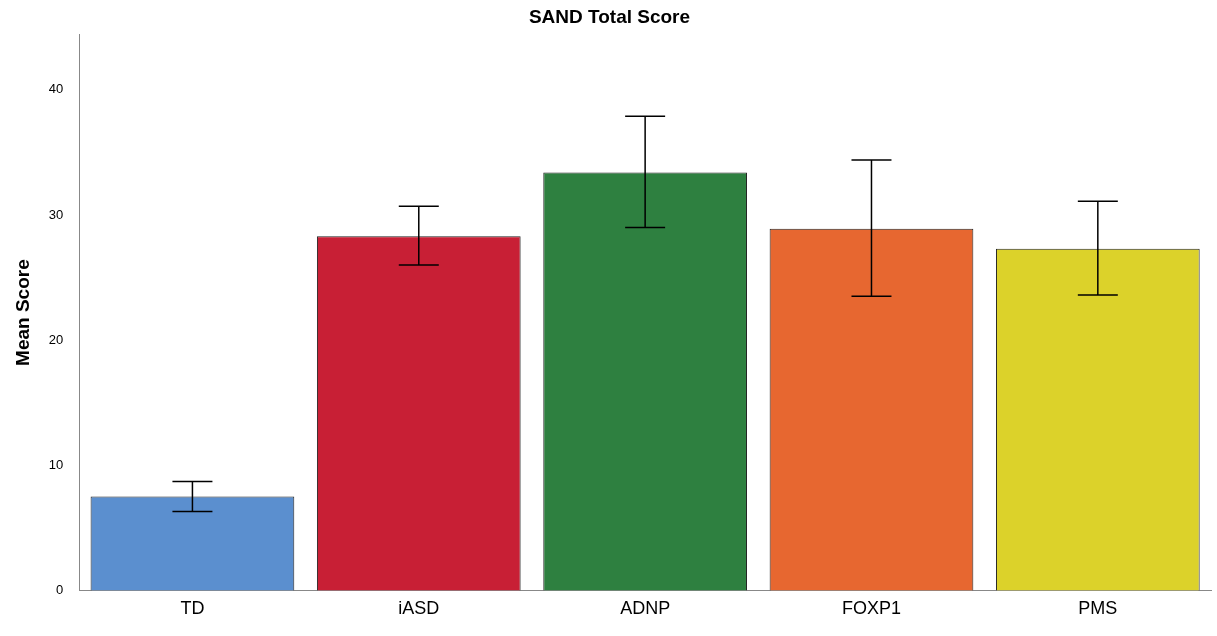 The width and height of the screenshot is (1217, 636). I want to click on y-tick-label: 30, so click(56, 214).